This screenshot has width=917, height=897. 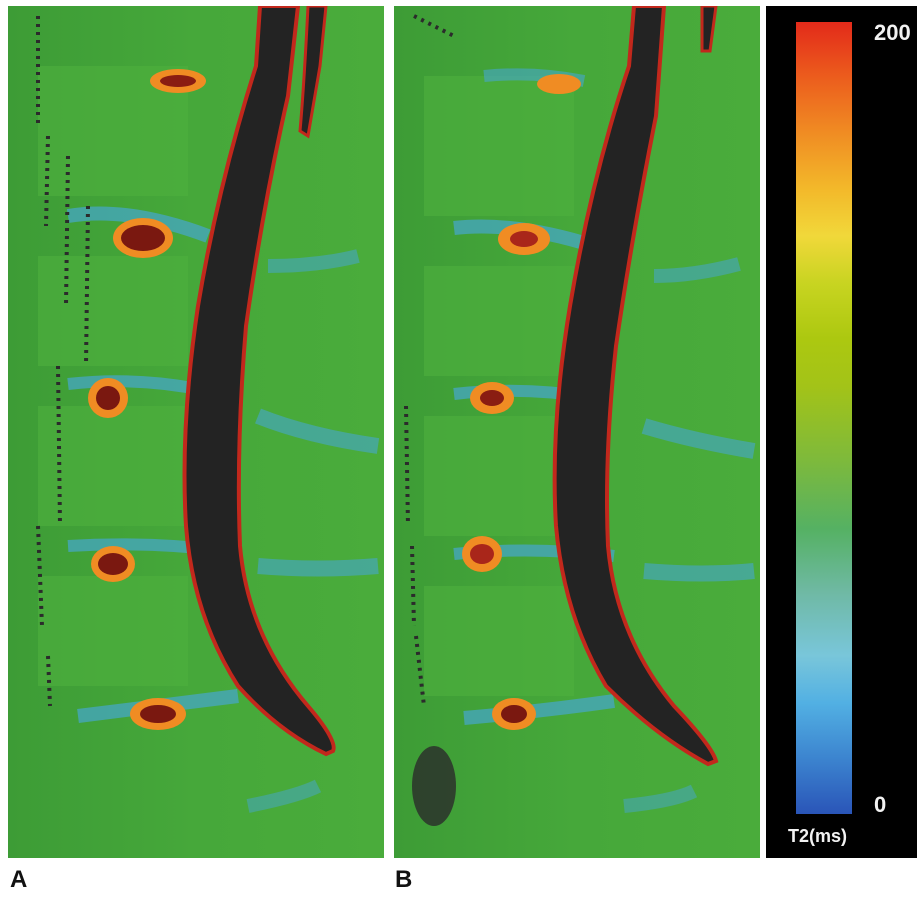 I want to click on colorbar-max-label: 200, so click(x=892, y=32).